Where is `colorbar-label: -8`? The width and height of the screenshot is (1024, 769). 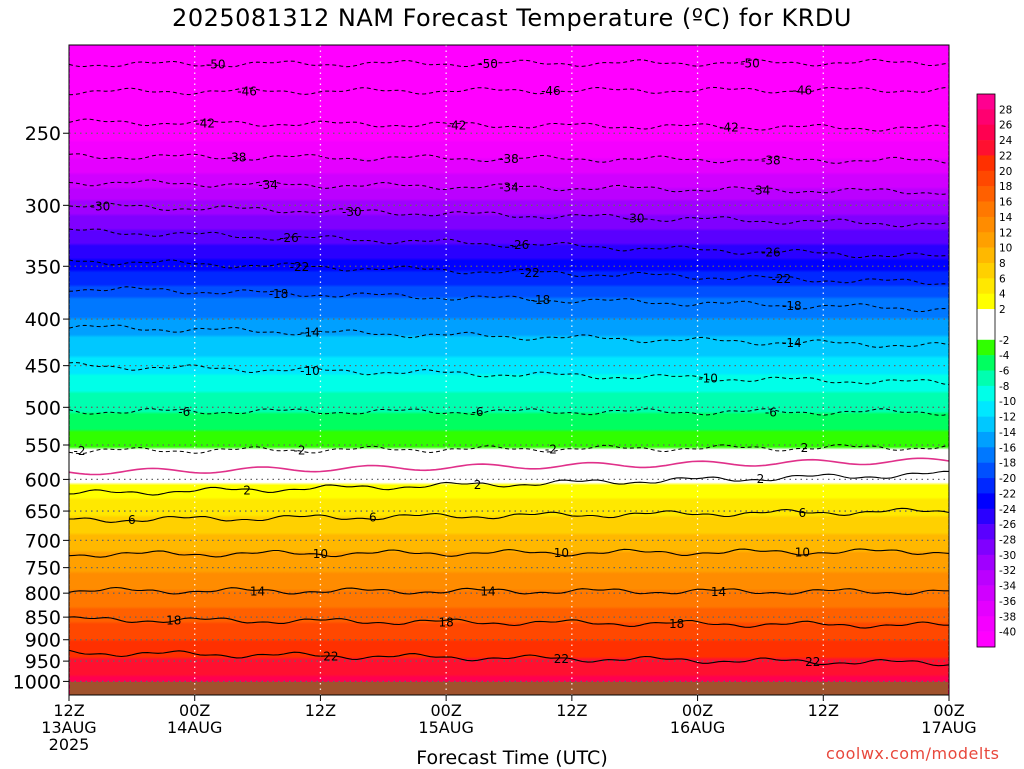 colorbar-label: -8 is located at coordinates (1004, 387).